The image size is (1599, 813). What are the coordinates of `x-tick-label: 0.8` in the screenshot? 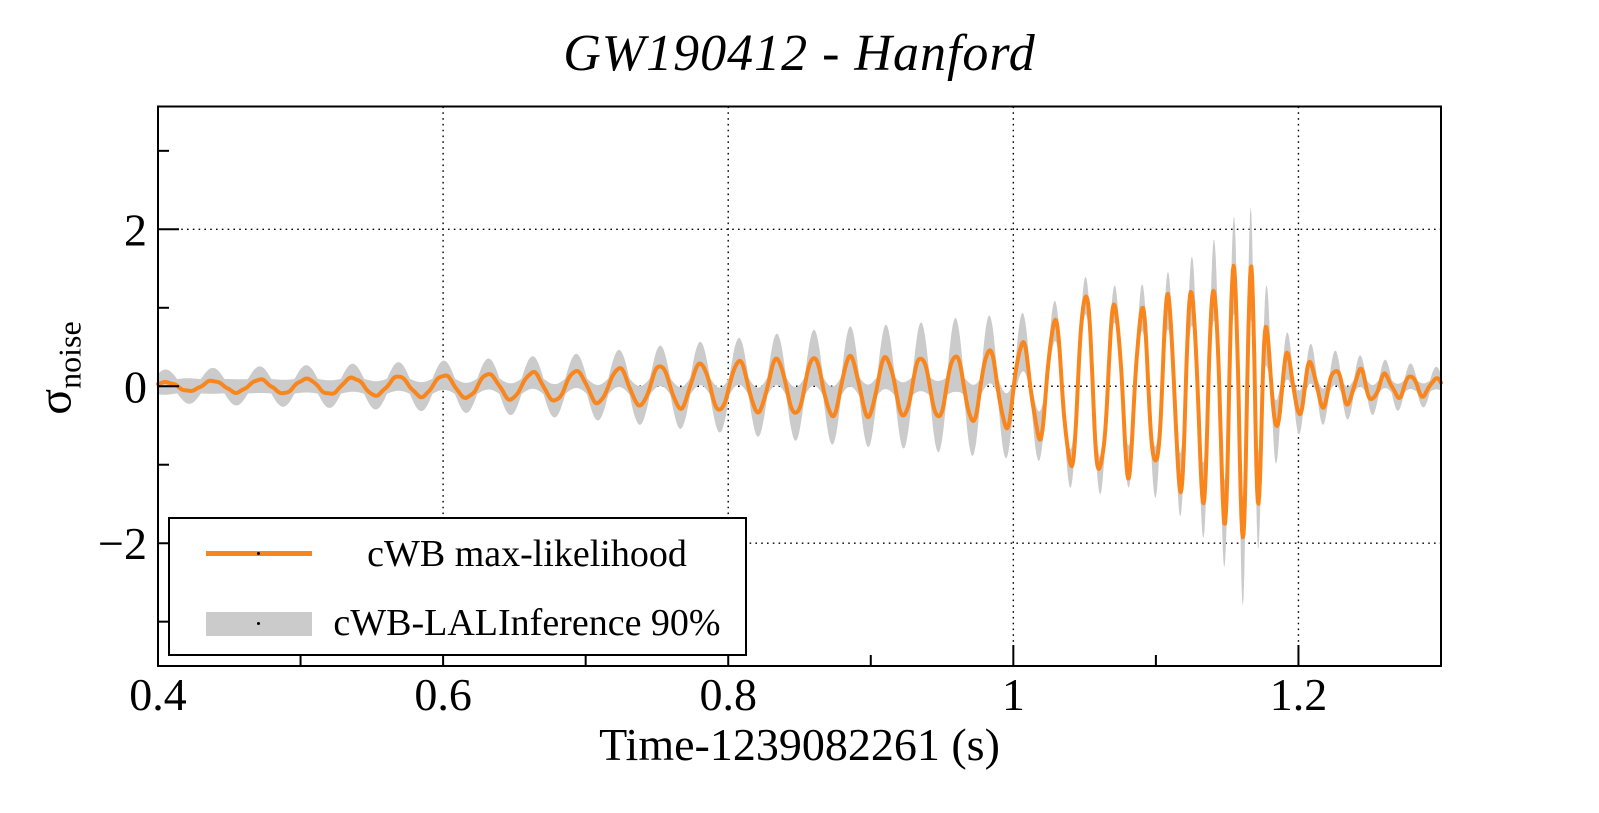 It's located at (728, 694).